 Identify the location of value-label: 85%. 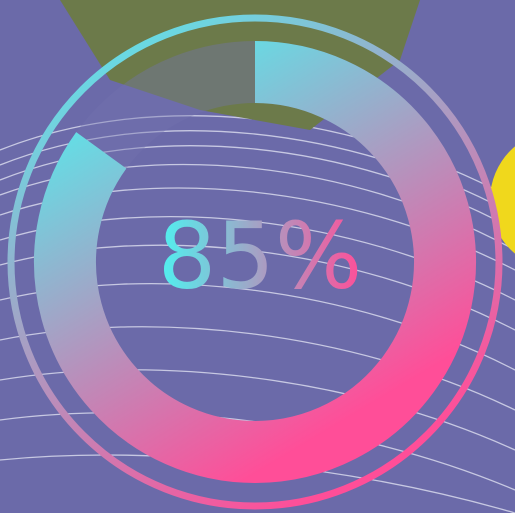
(260, 255).